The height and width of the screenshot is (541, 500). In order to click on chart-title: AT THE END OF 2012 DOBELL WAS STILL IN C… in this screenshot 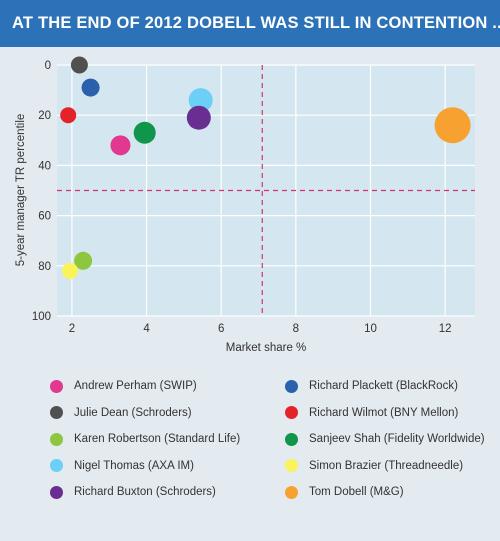, I will do `click(250, 23)`.